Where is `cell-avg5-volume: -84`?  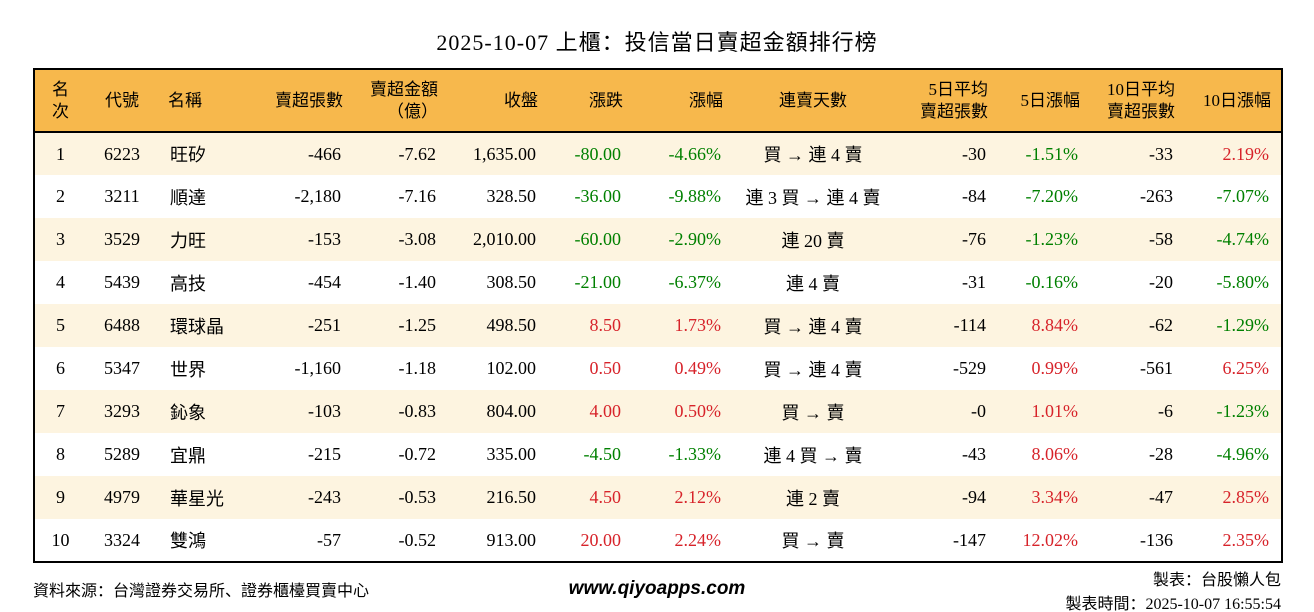
cell-avg5-volume: -84 is located at coordinates (974, 196).